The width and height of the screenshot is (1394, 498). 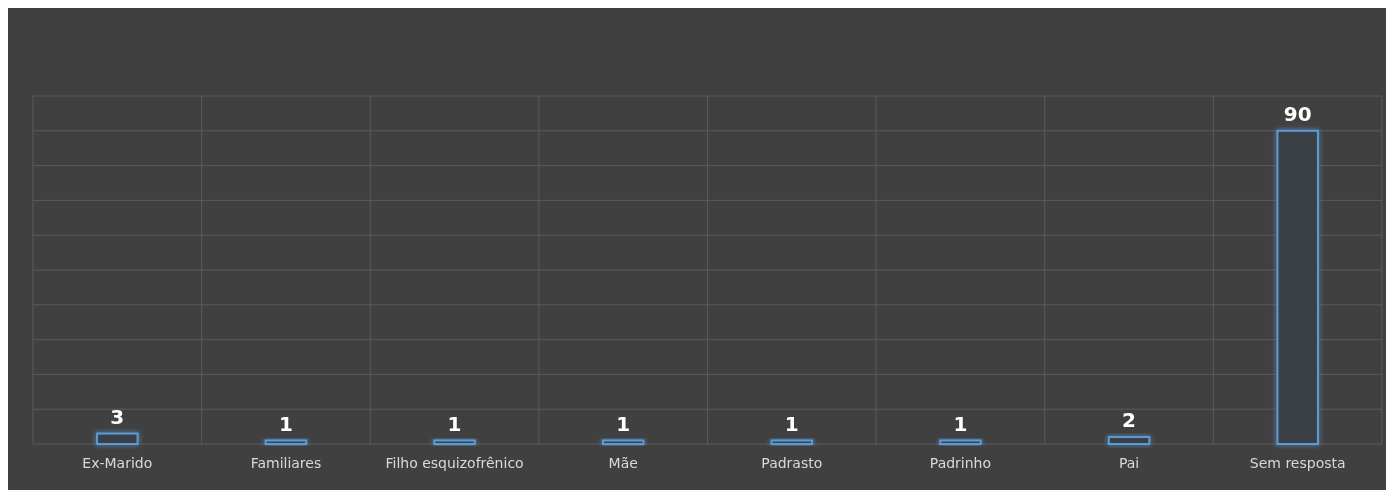 I want to click on x-tick-label: Mãe, so click(x=623, y=463).